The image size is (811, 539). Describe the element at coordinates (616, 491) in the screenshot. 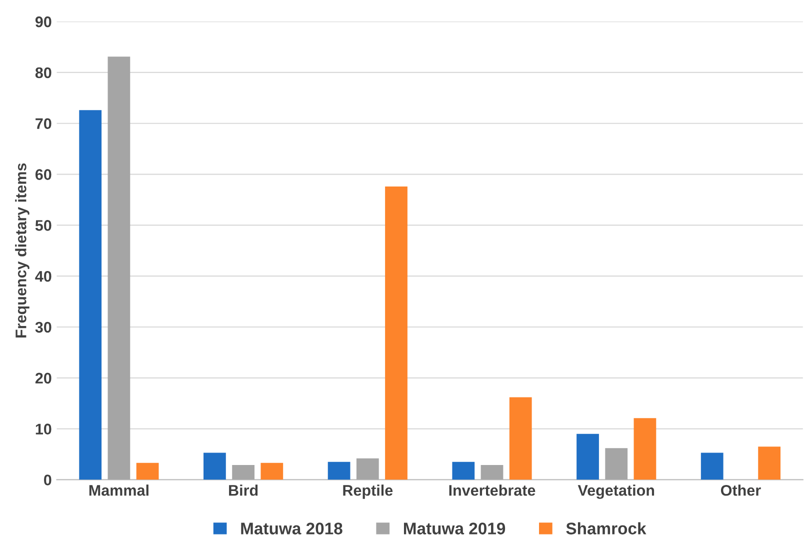

I see `x-tick-label: Vegetation` at that location.